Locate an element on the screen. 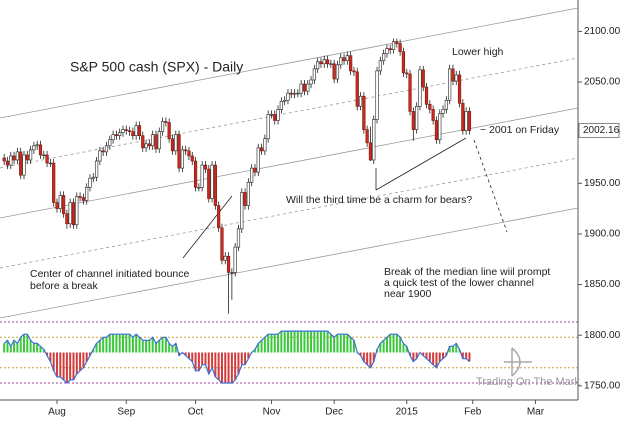 The width and height of the screenshot is (620, 428). annotation: Break of the median line wiil prompt is located at coordinates (467, 272).